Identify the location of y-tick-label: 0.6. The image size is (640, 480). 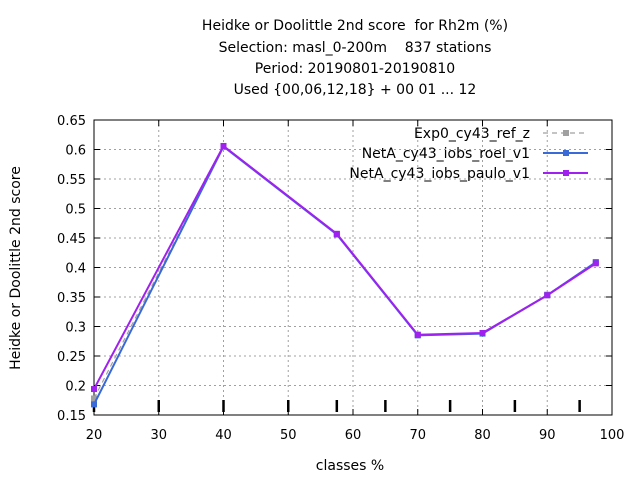
(75, 151).